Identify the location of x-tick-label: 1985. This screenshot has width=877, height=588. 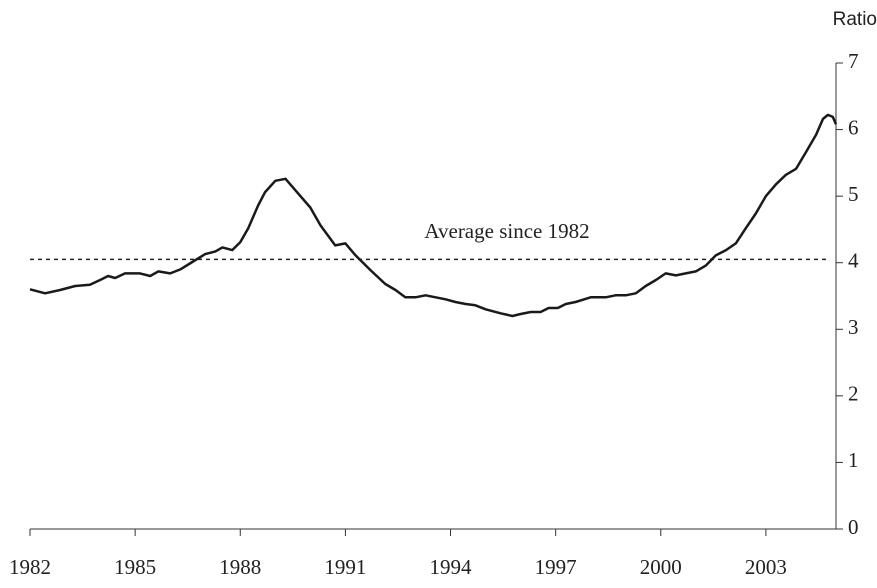
(135, 567).